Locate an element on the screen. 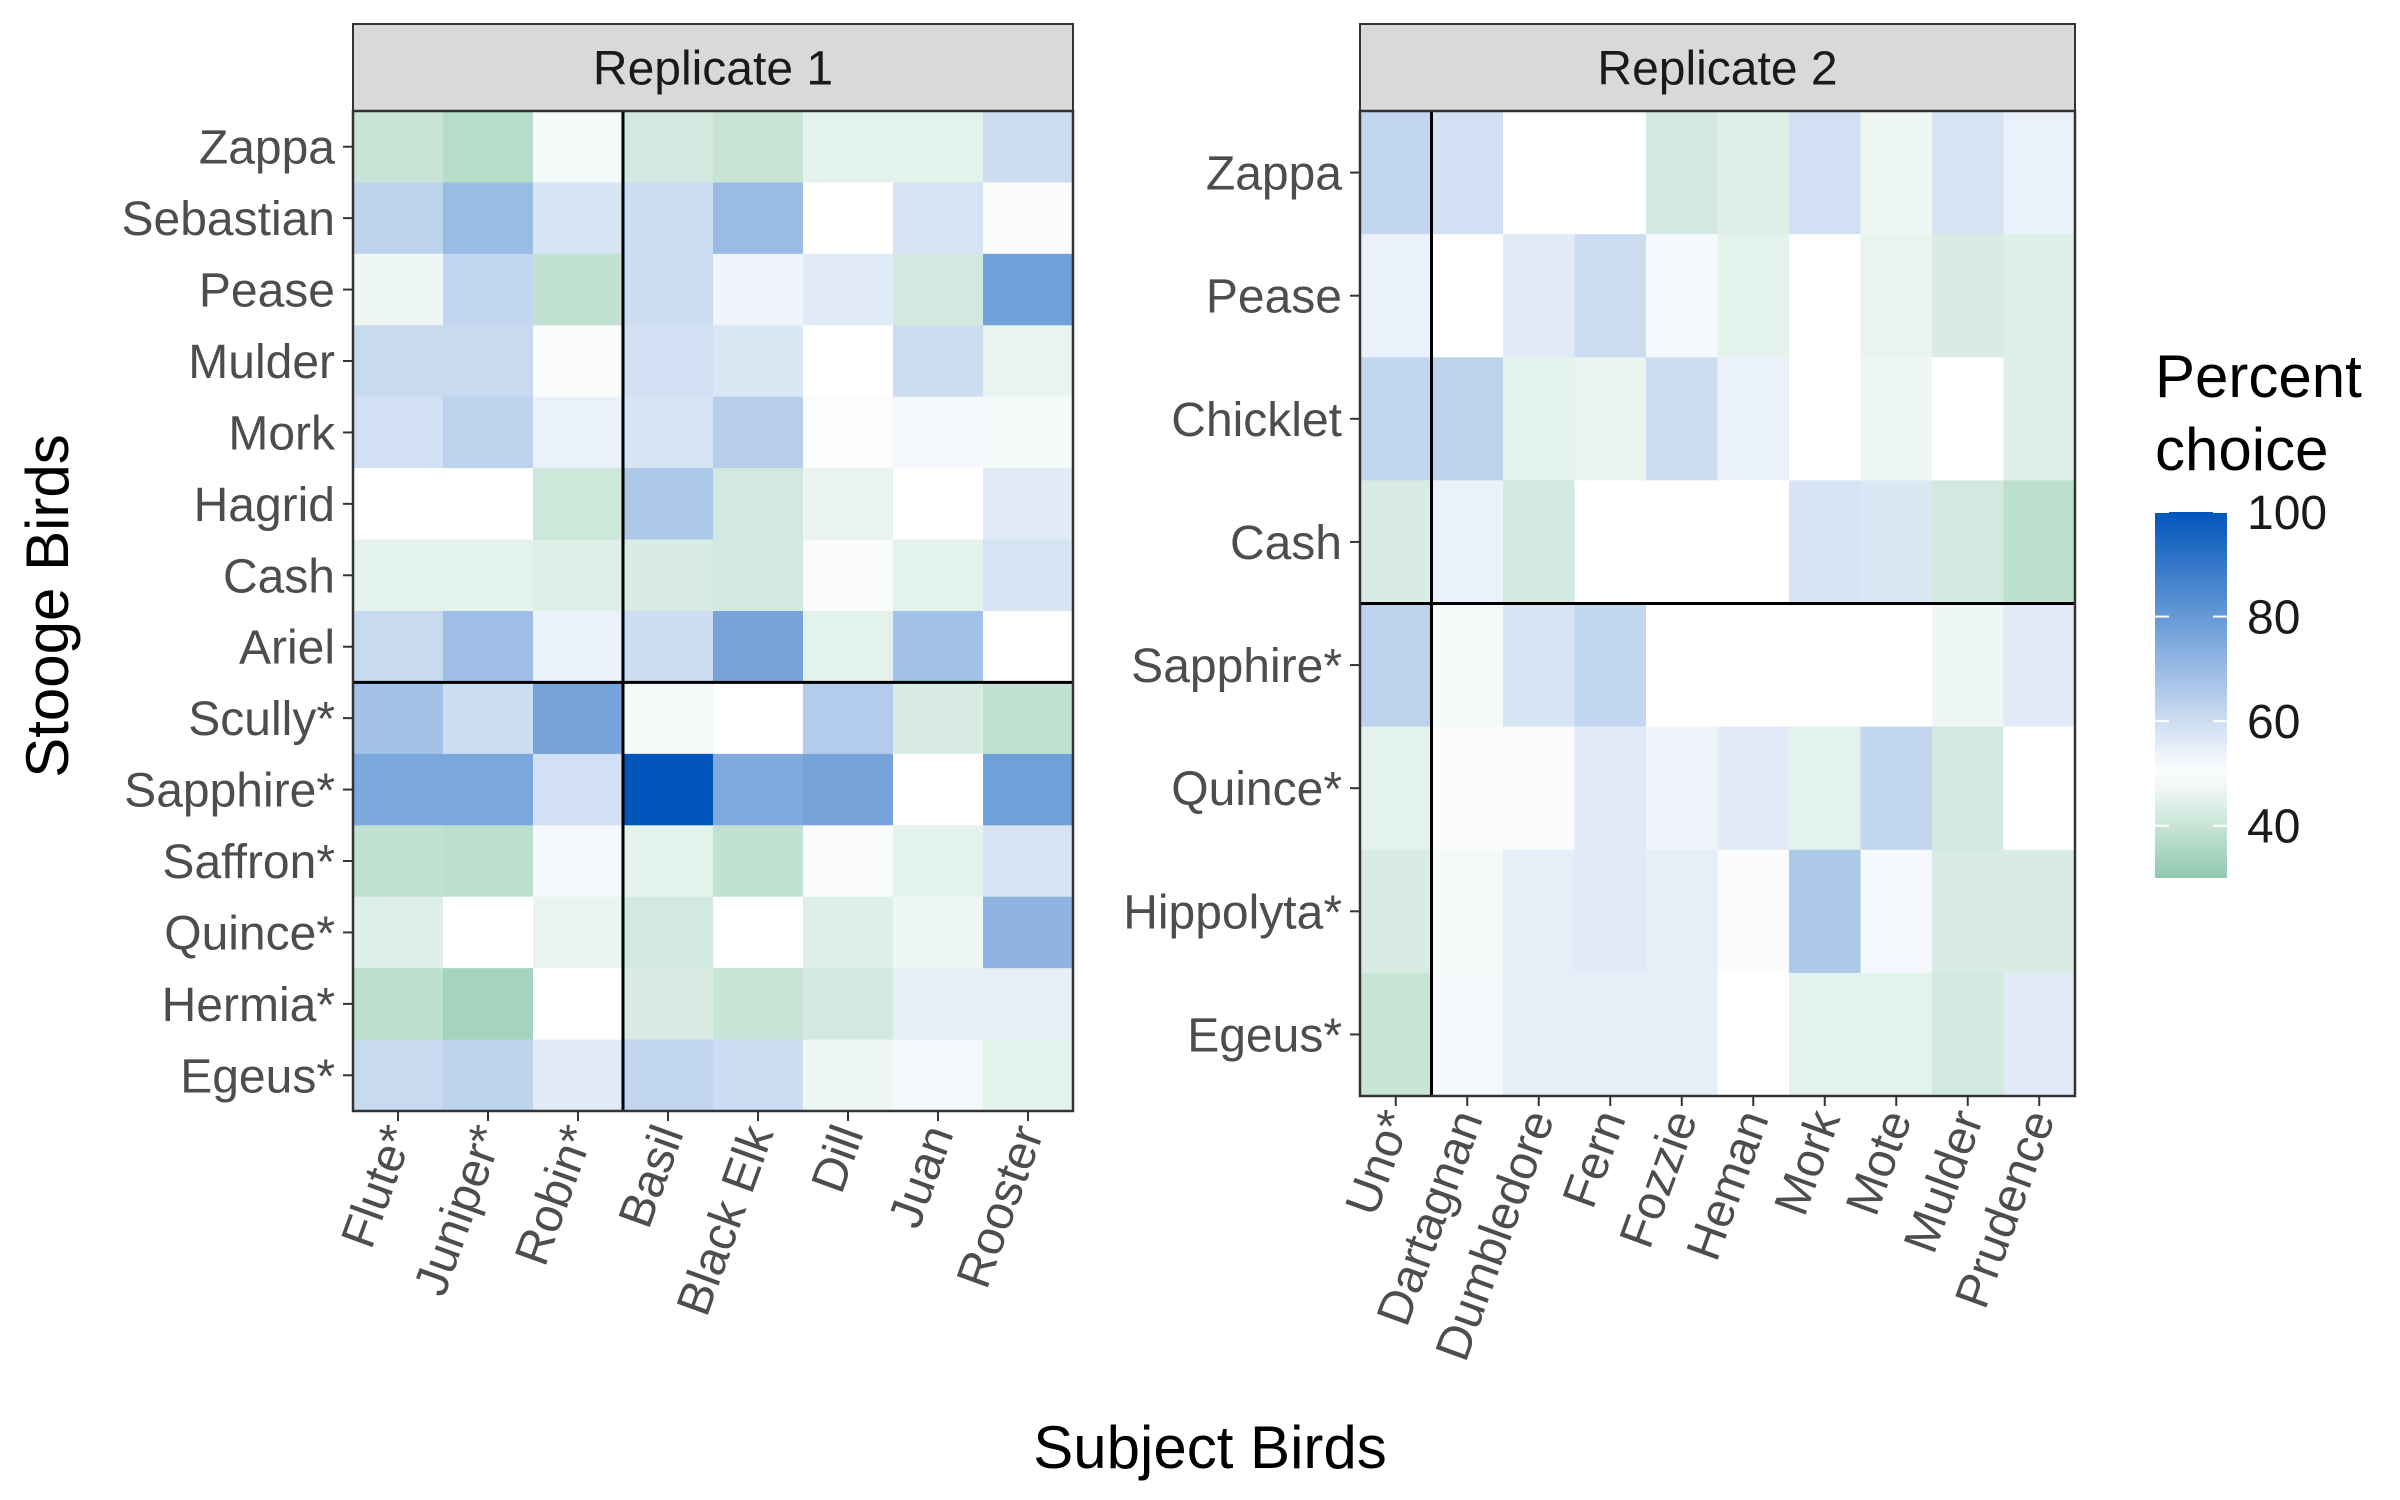  panel-strip is located at coordinates (713, 67).